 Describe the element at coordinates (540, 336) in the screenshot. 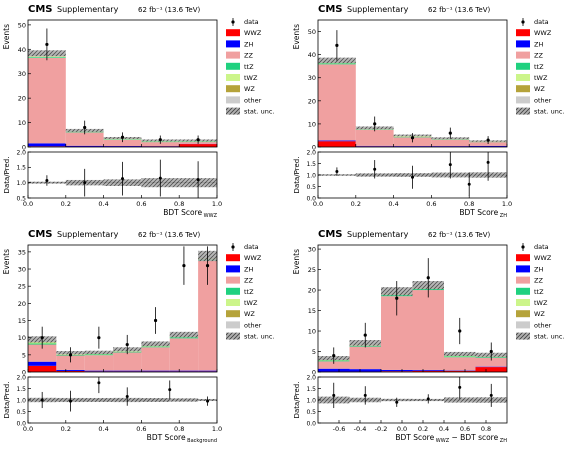

I see `legend-entry-unc: stat. unc.` at that location.